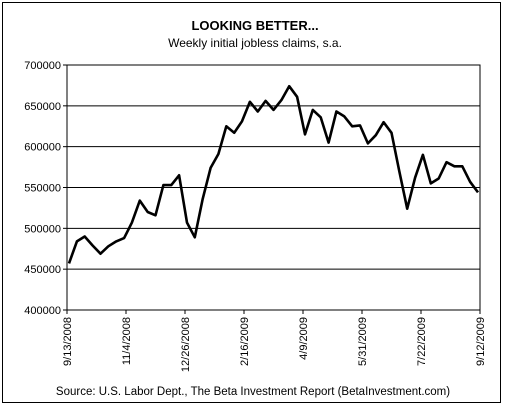 This screenshot has height=407, width=505. What do you see at coordinates (255, 43) in the screenshot?
I see `chart-subtitle: Weekly initial jobless claims, s.a.` at bounding box center [255, 43].